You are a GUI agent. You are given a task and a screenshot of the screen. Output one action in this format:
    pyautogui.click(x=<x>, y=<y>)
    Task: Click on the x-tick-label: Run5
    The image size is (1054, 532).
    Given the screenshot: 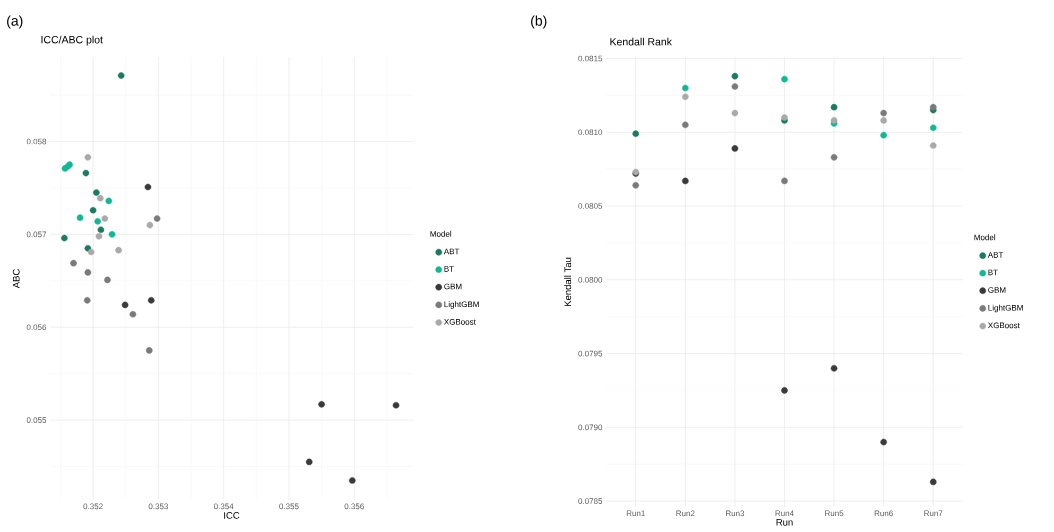 What is the action you would take?
    pyautogui.click(x=834, y=513)
    